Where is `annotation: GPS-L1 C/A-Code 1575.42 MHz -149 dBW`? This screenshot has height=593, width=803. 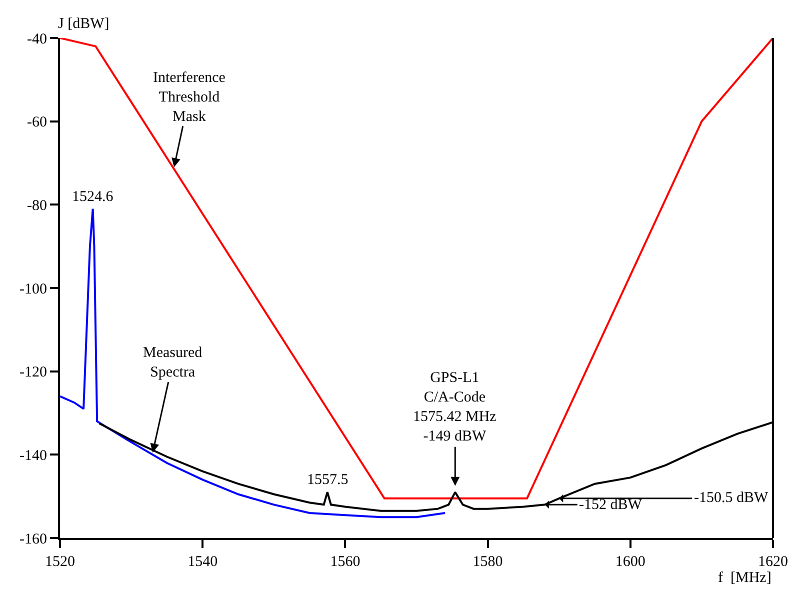
annotation: GPS-L1 C/A-Code 1575.42 MHz -149 dBW is located at coordinates (455, 407).